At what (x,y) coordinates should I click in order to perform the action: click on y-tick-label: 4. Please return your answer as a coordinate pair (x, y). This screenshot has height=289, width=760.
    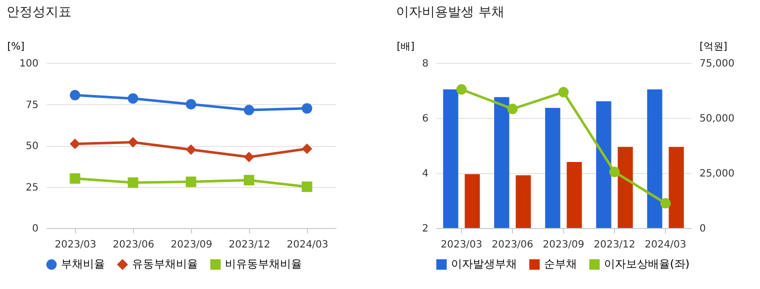
    Looking at the image, I should click on (425, 174).